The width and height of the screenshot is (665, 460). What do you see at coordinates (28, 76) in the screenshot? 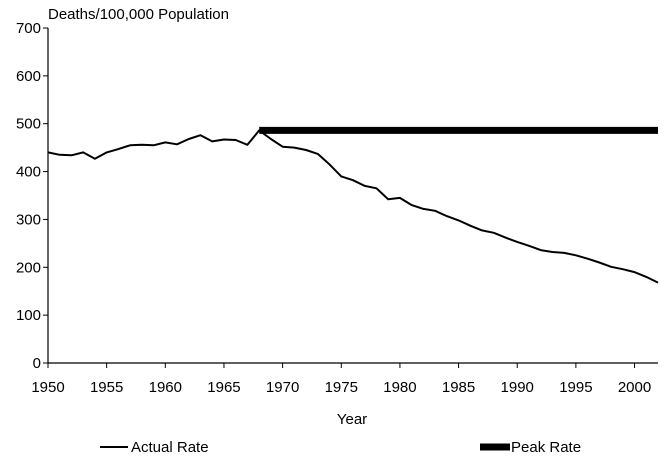
I see `y-tick-label: 600` at bounding box center [28, 76].